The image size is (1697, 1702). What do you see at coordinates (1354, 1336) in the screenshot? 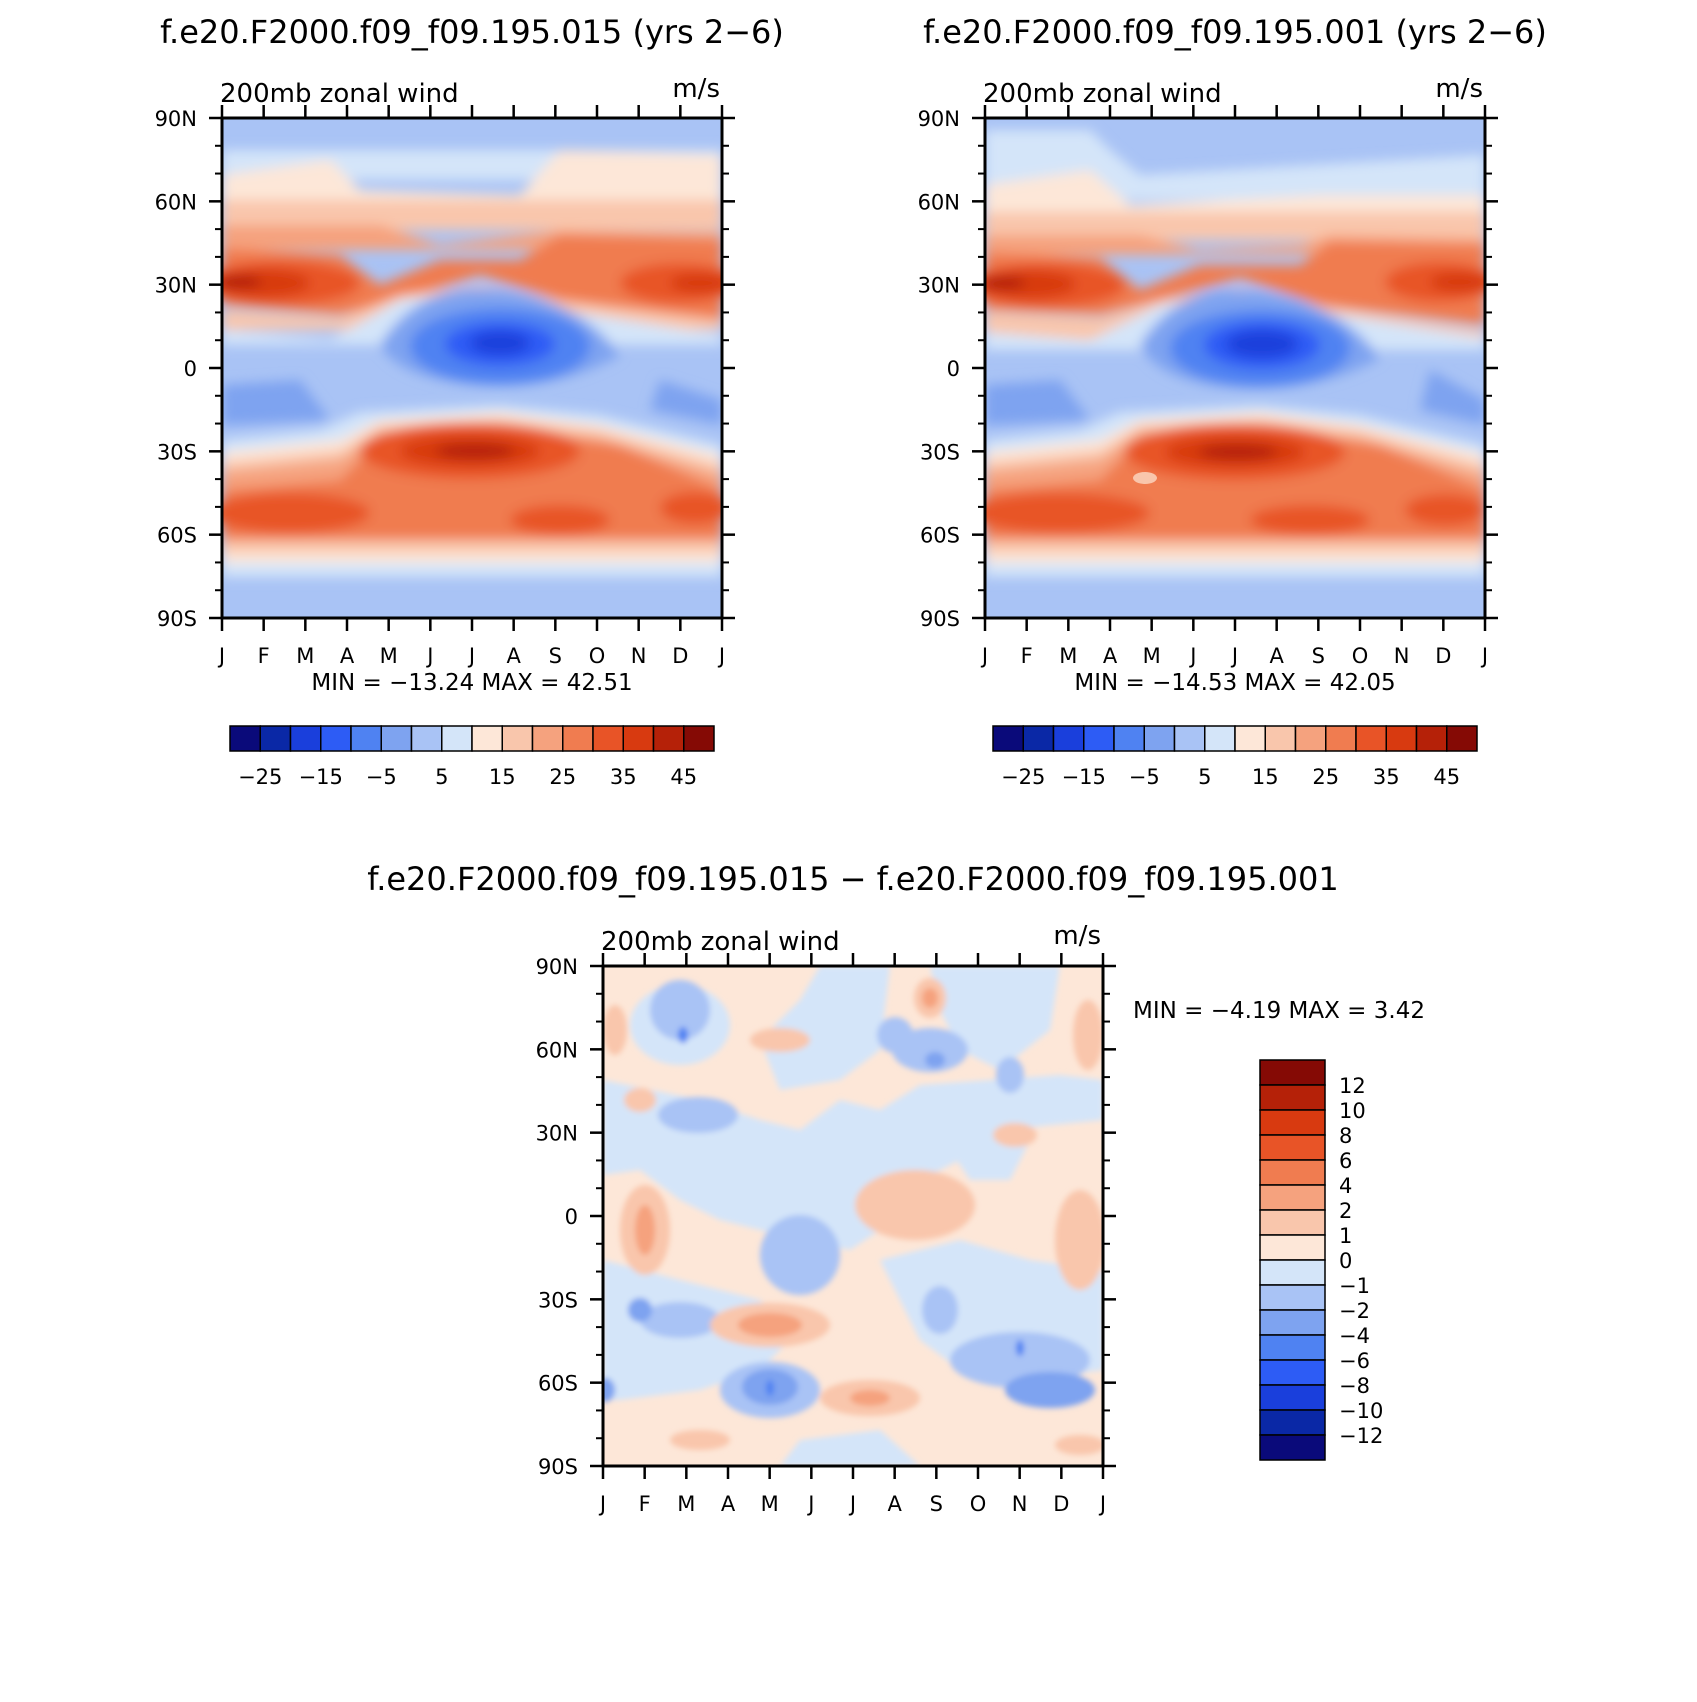
I see `colorbar-label: −4` at bounding box center [1354, 1336].